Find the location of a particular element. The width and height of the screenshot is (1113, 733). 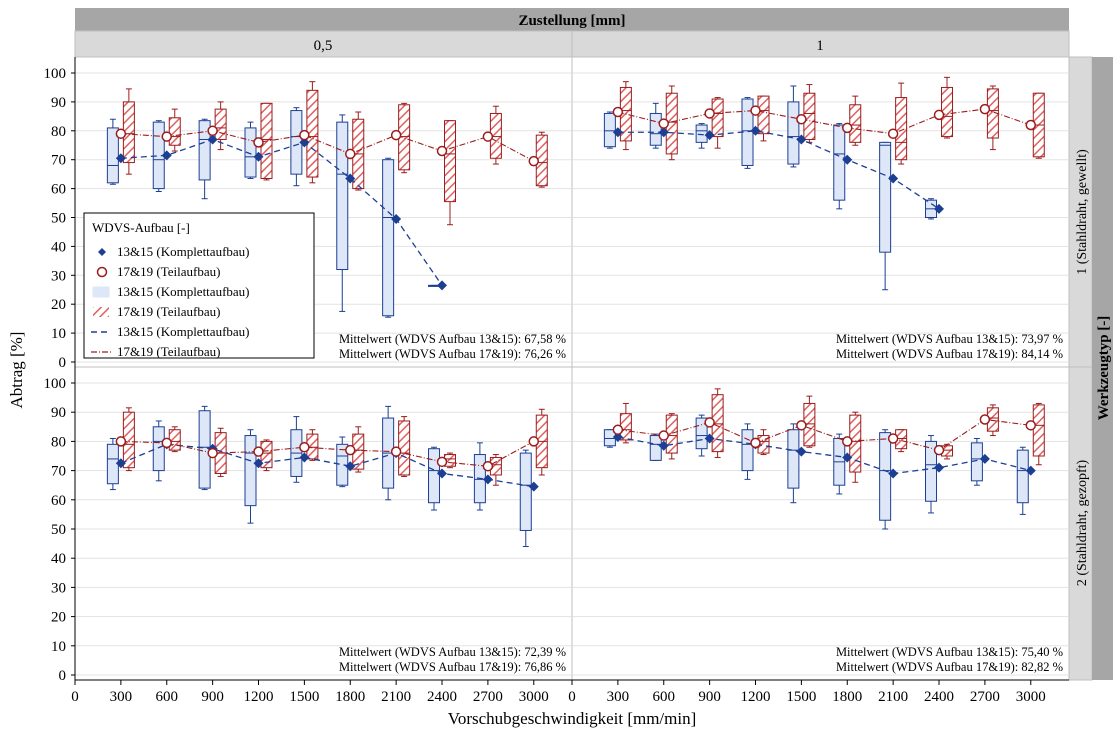

y-tick-label: 80 is located at coordinates (58, 442).